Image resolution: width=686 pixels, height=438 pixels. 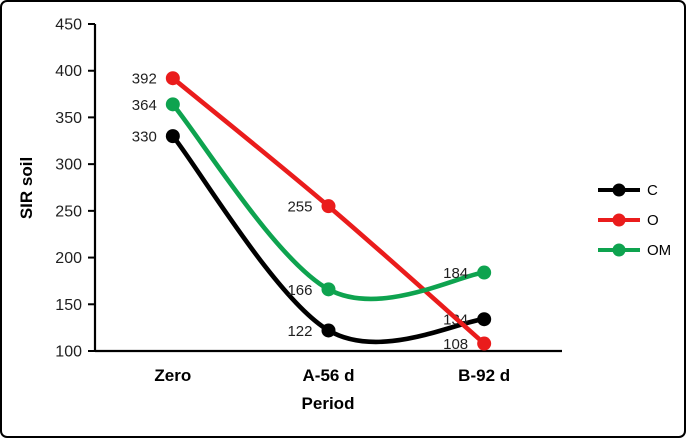 I want to click on legend-item-O: O, so click(x=628, y=220).